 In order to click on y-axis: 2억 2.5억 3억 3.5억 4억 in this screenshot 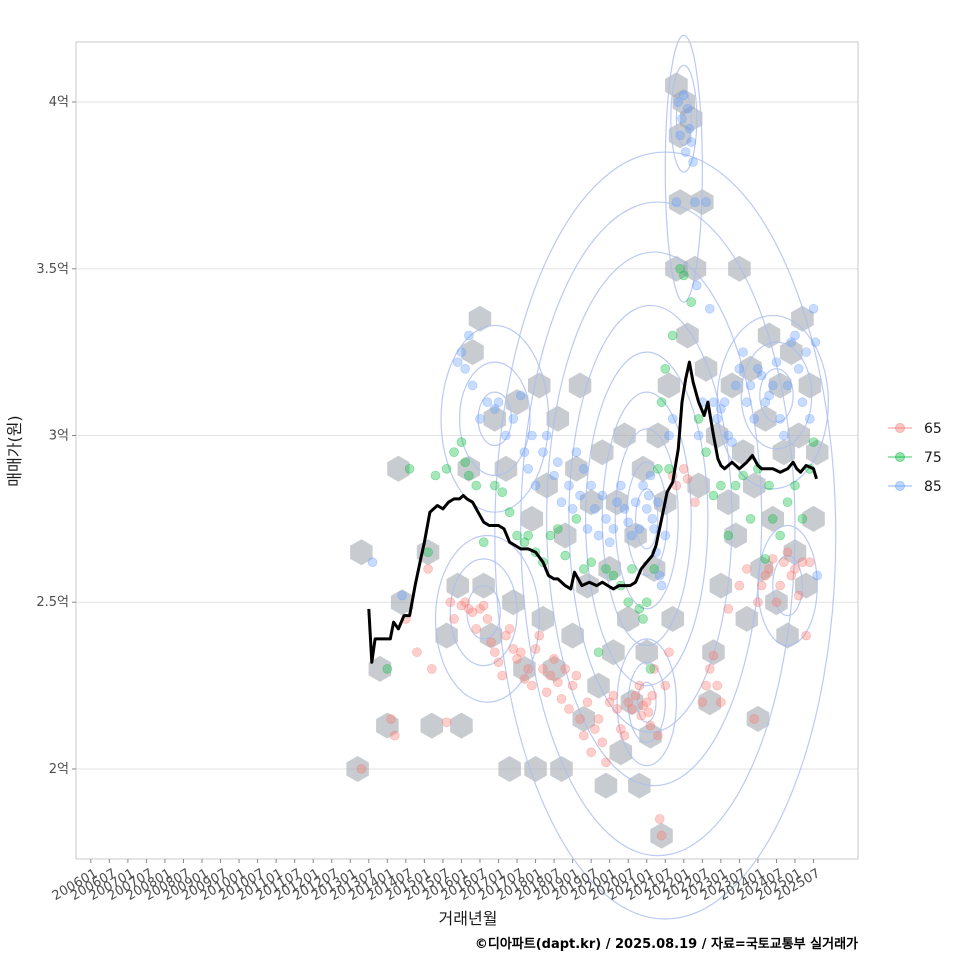, I will do `click(56, 436)`.